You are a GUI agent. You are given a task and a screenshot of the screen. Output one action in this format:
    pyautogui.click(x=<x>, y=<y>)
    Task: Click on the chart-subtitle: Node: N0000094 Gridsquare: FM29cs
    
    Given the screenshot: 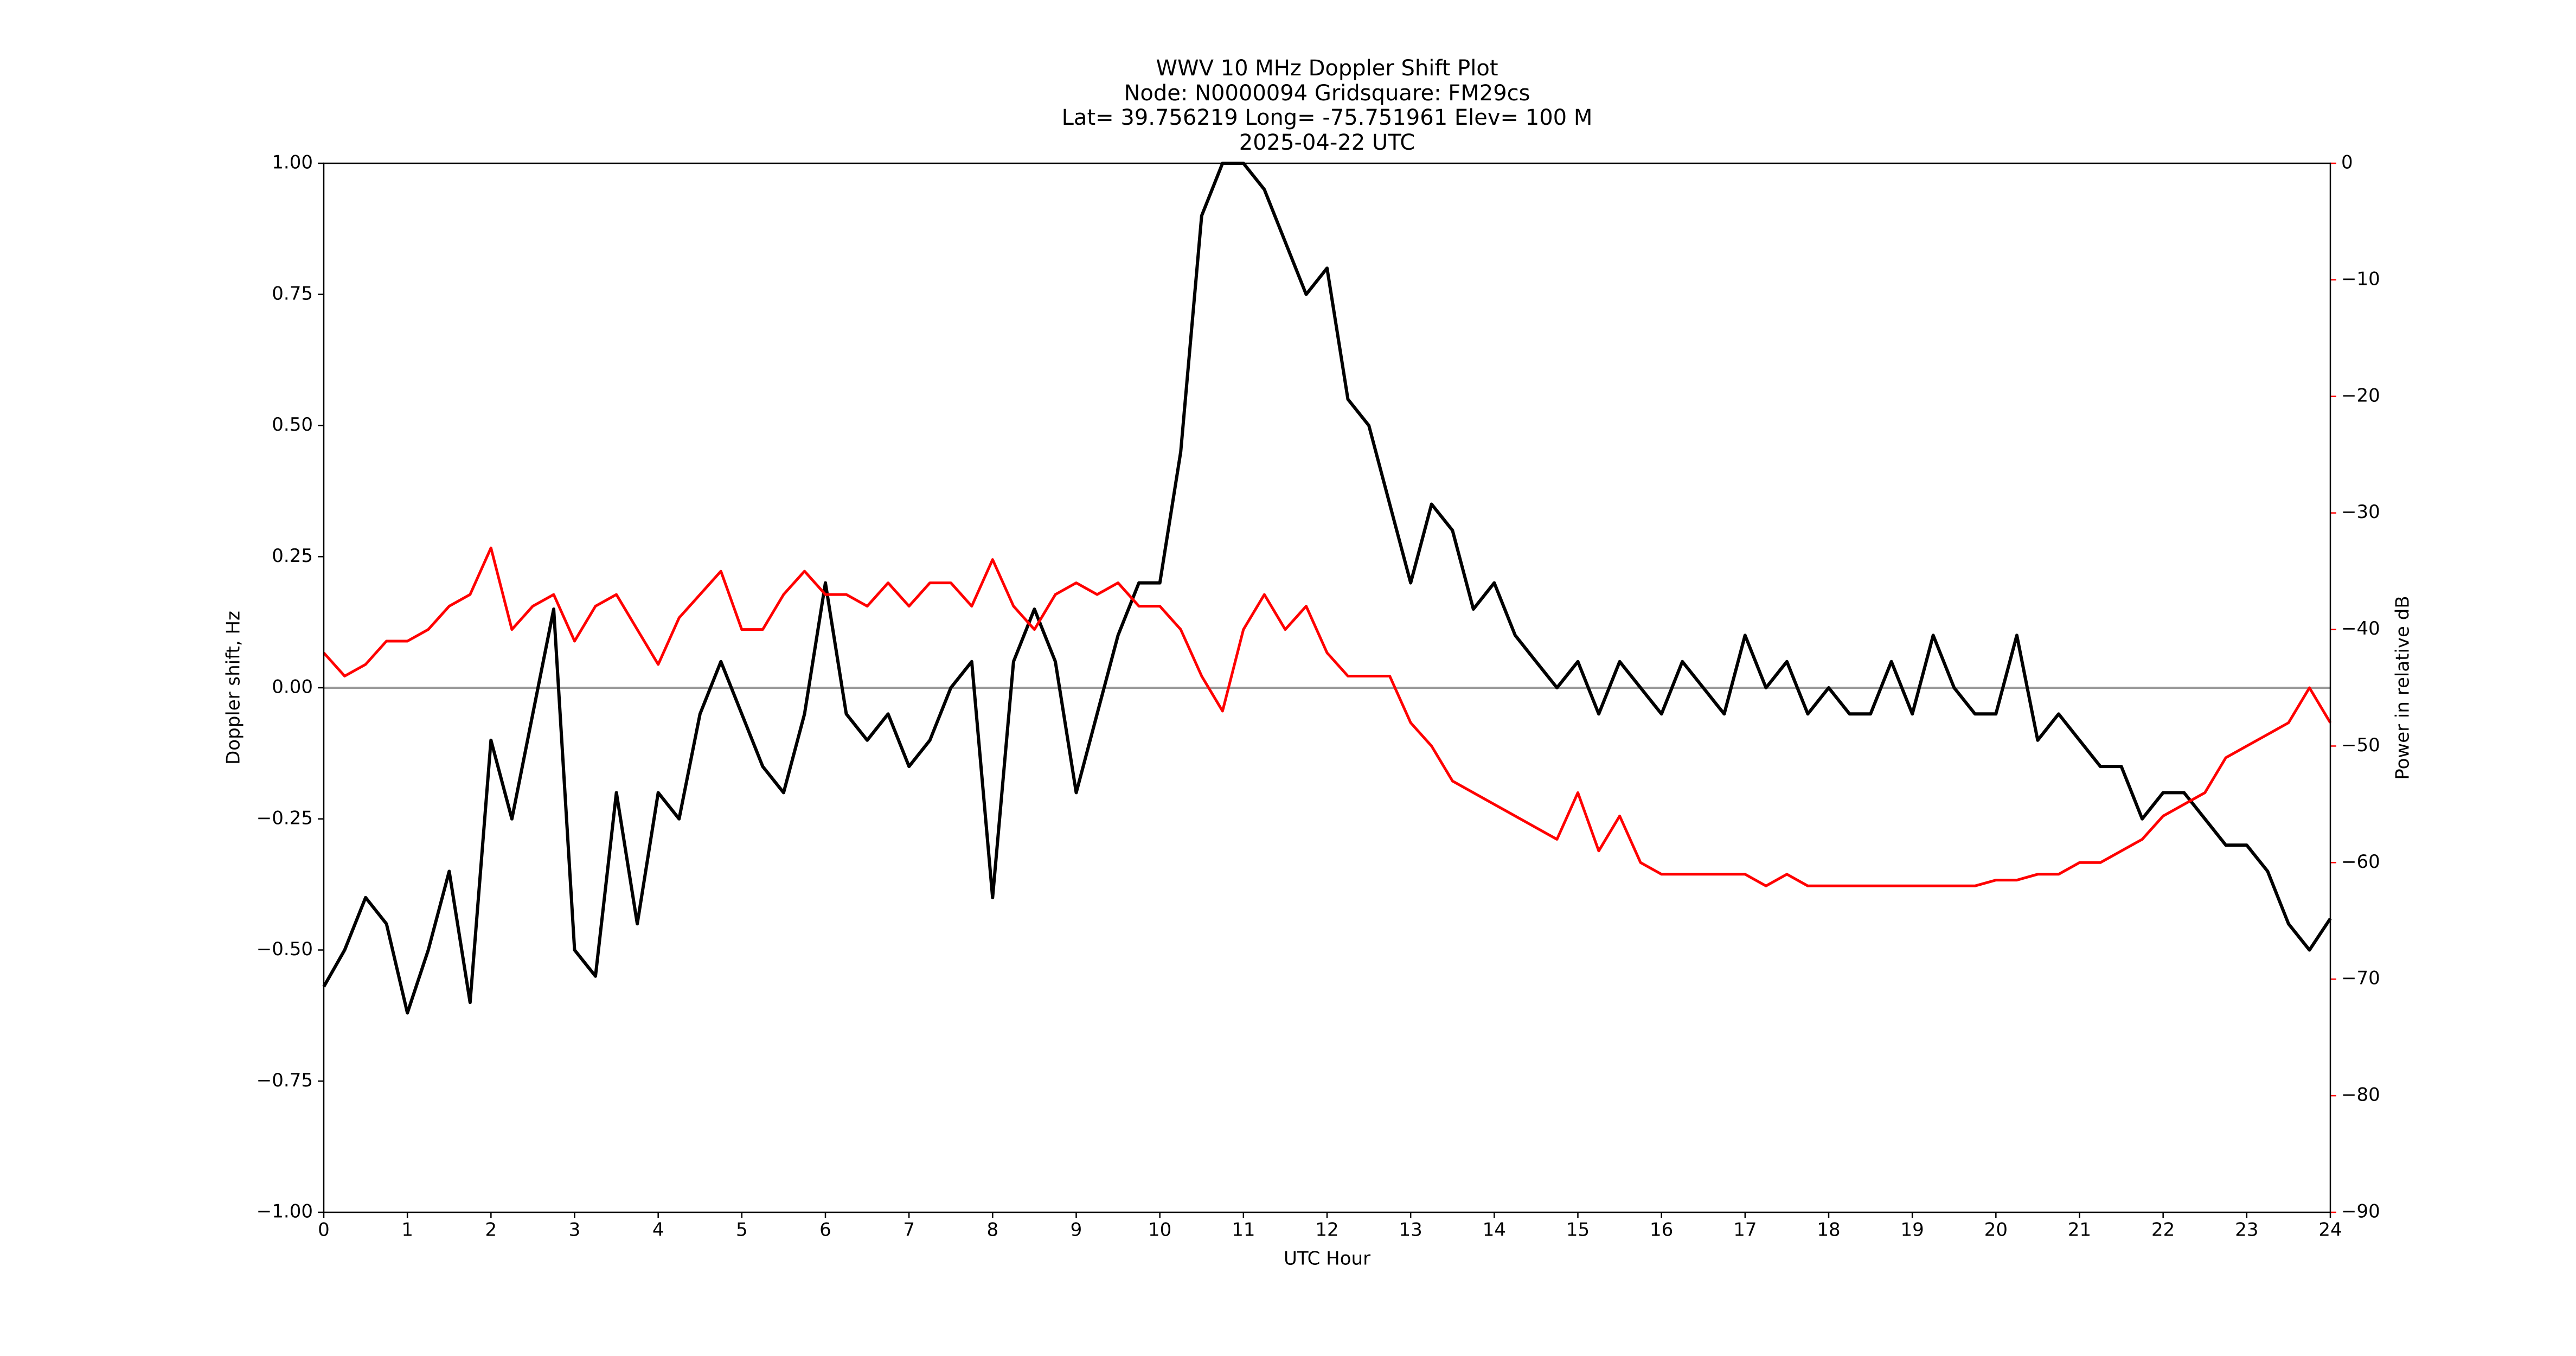 What is the action you would take?
    pyautogui.click(x=1327, y=93)
    